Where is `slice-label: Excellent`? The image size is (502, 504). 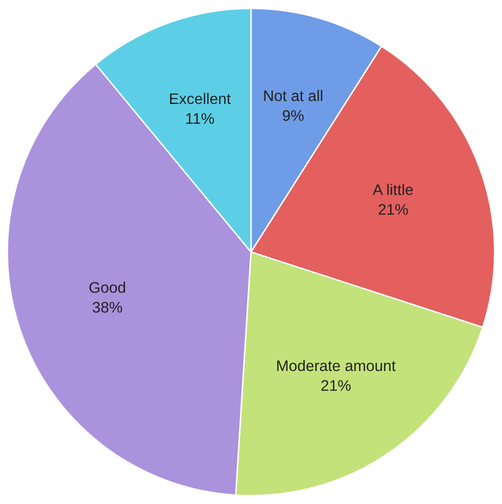
slice-label: Excellent is located at coordinates (200, 98).